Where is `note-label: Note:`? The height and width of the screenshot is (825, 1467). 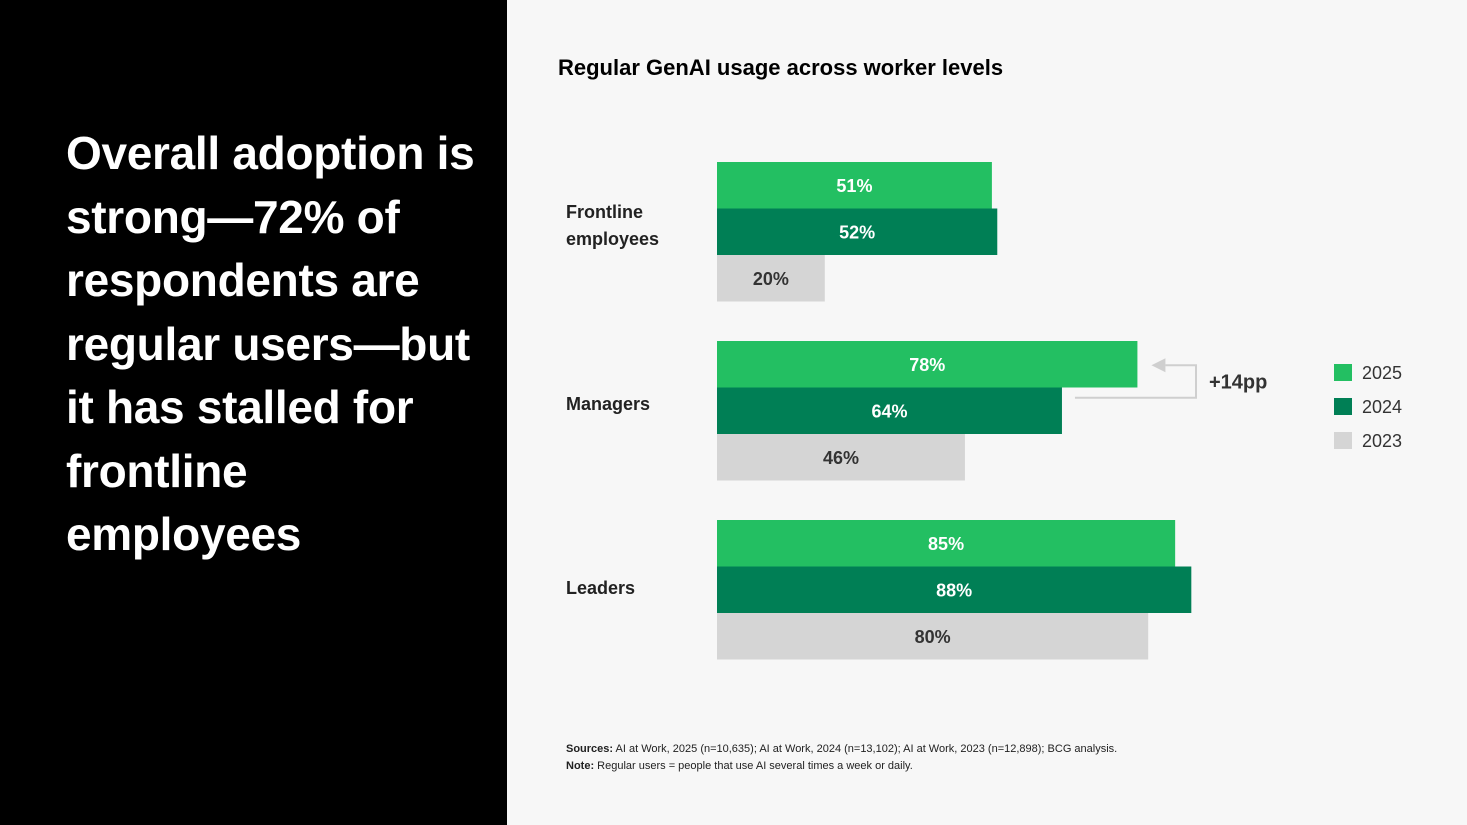 note-label: Note: is located at coordinates (580, 765).